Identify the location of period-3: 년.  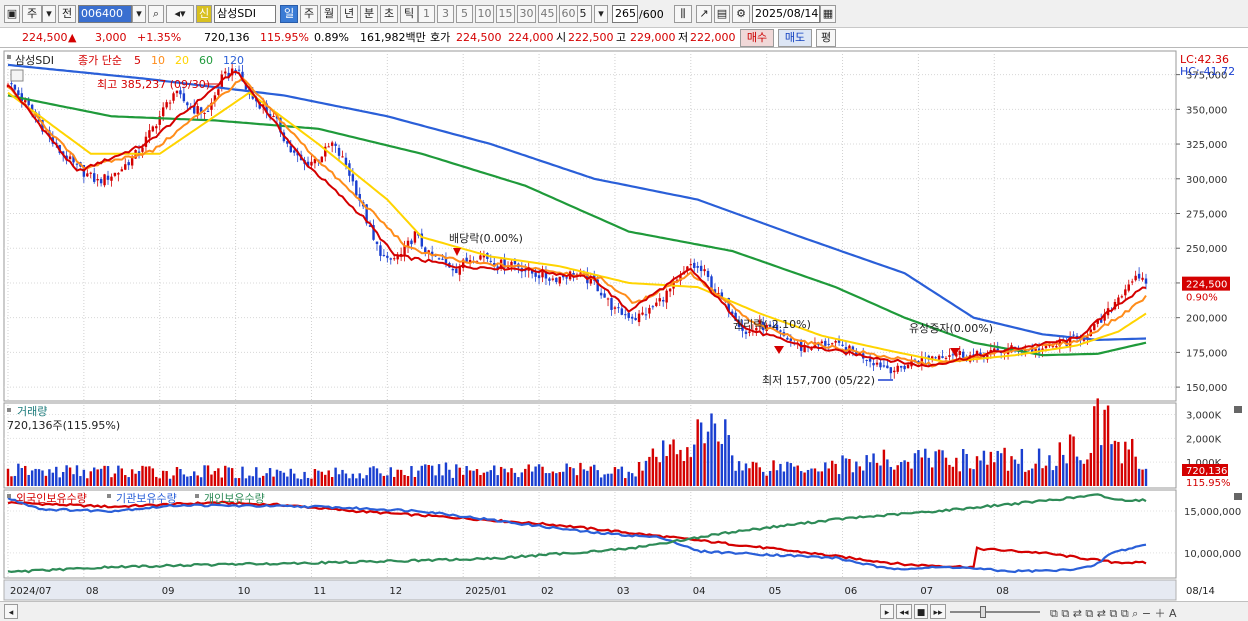
(349, 14).